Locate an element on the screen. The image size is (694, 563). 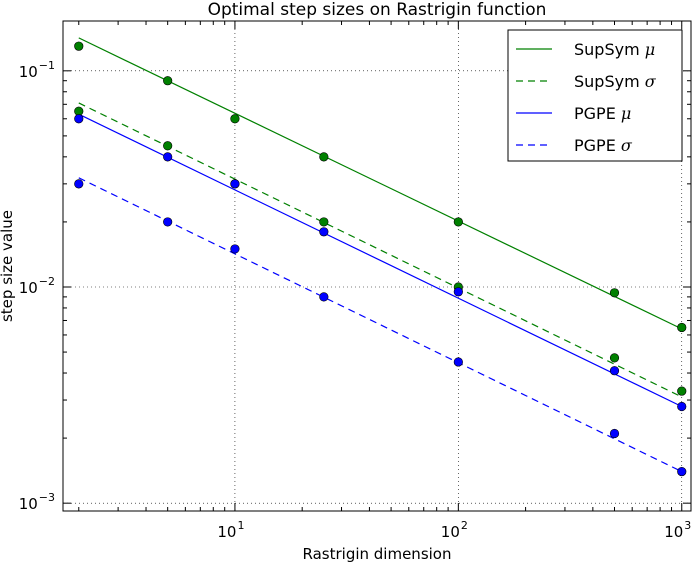
legend: SupSym μ SupSym σ PGPE μ PGPE σ is located at coordinates (595, 95).